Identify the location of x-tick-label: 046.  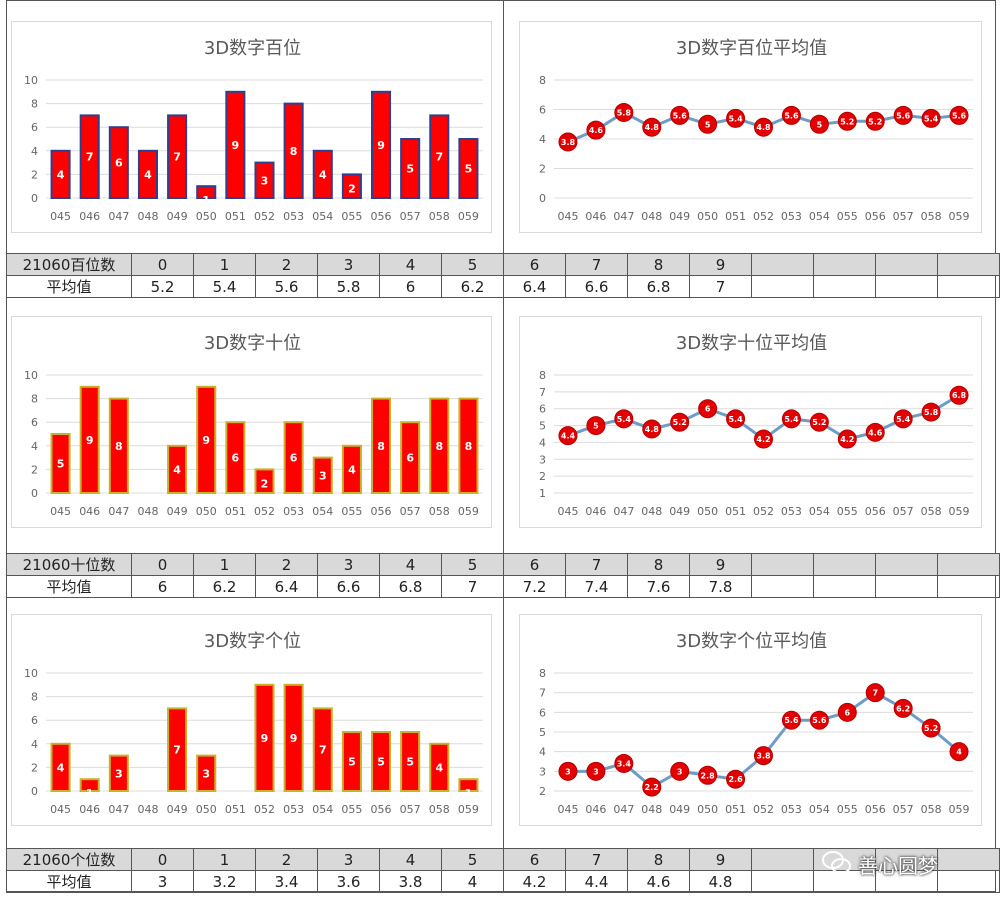
(89, 216).